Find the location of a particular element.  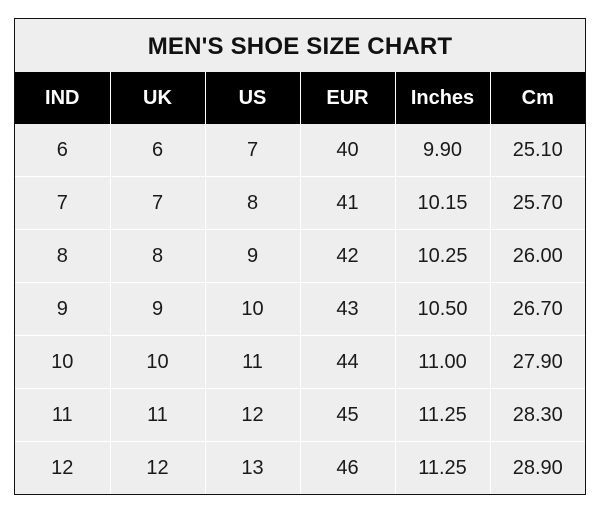

cell-eur: 44 is located at coordinates (347, 362).